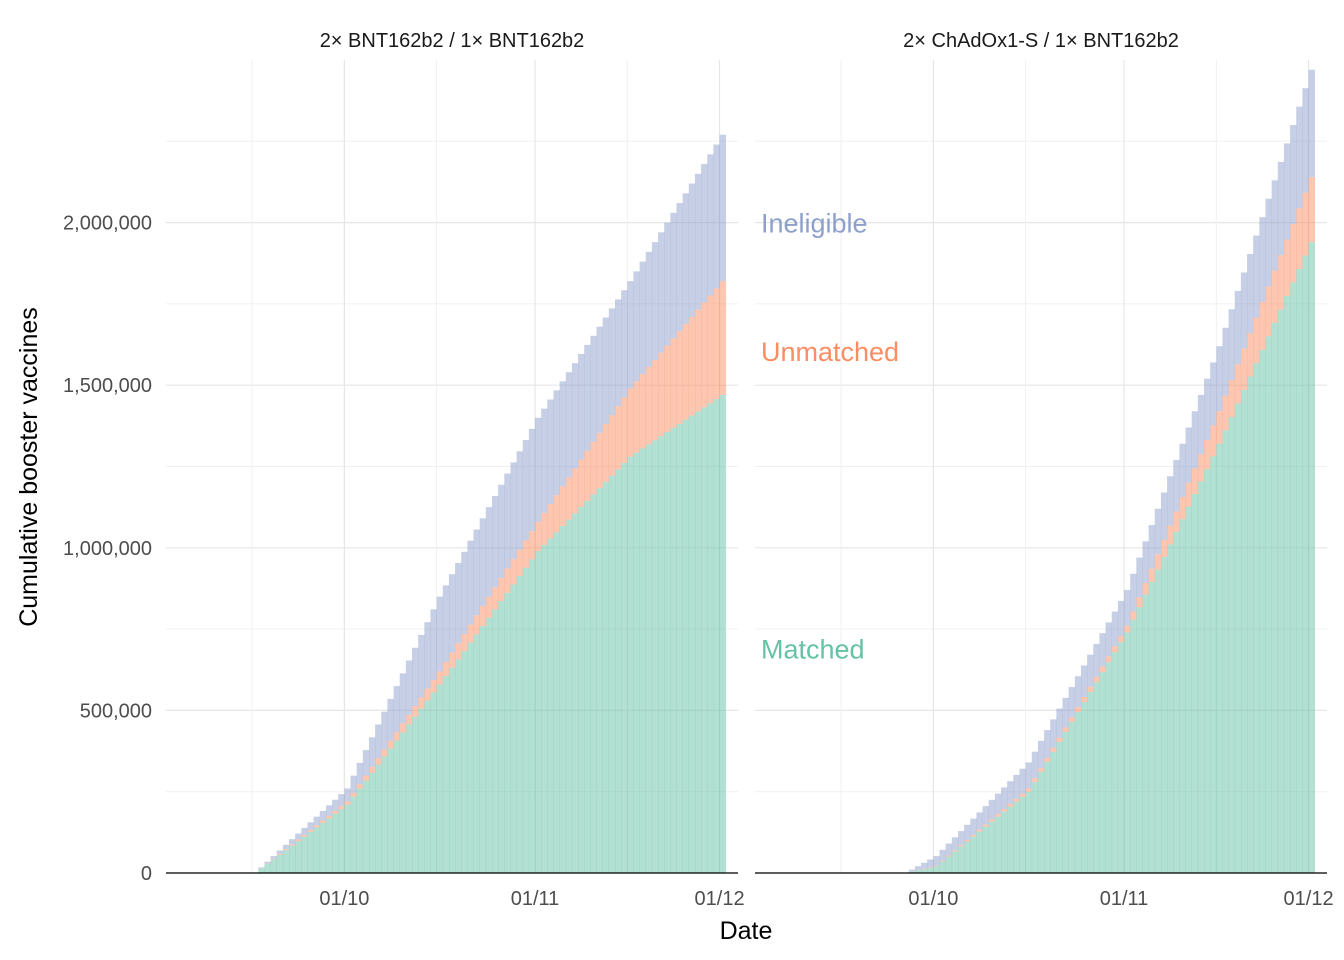  I want to click on y-tick-label: 0, so click(146, 874).